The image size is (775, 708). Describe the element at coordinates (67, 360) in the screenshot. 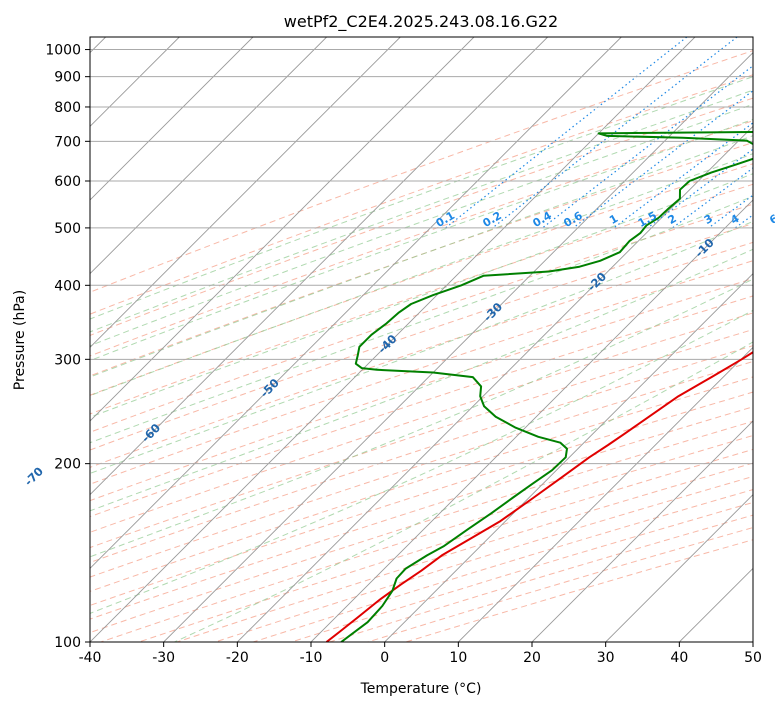

I see `y-tick-label: 300` at that location.